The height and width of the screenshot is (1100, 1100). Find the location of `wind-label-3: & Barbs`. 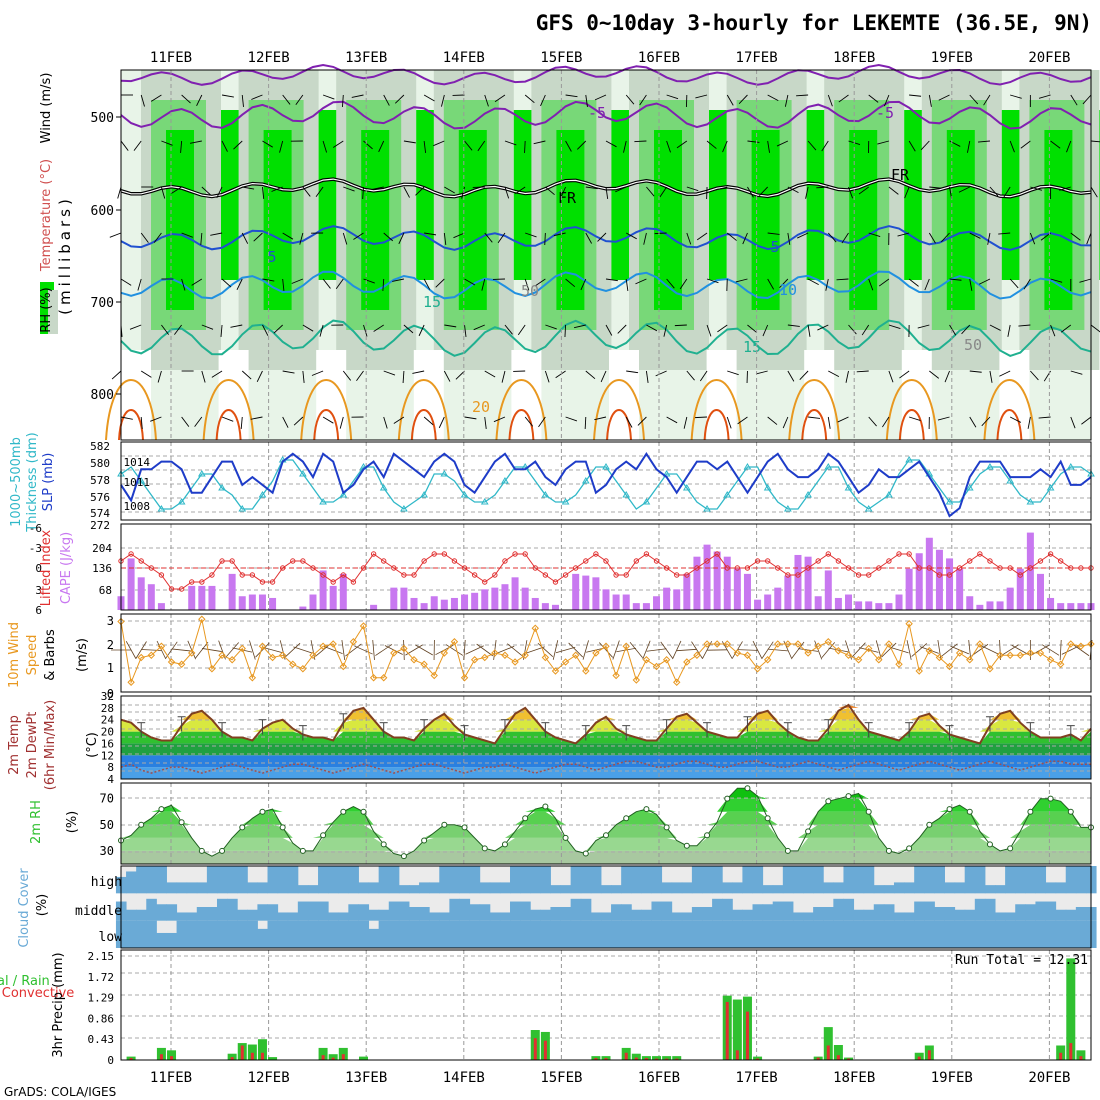

wind-label-3: & Barbs is located at coordinates (50, 655).